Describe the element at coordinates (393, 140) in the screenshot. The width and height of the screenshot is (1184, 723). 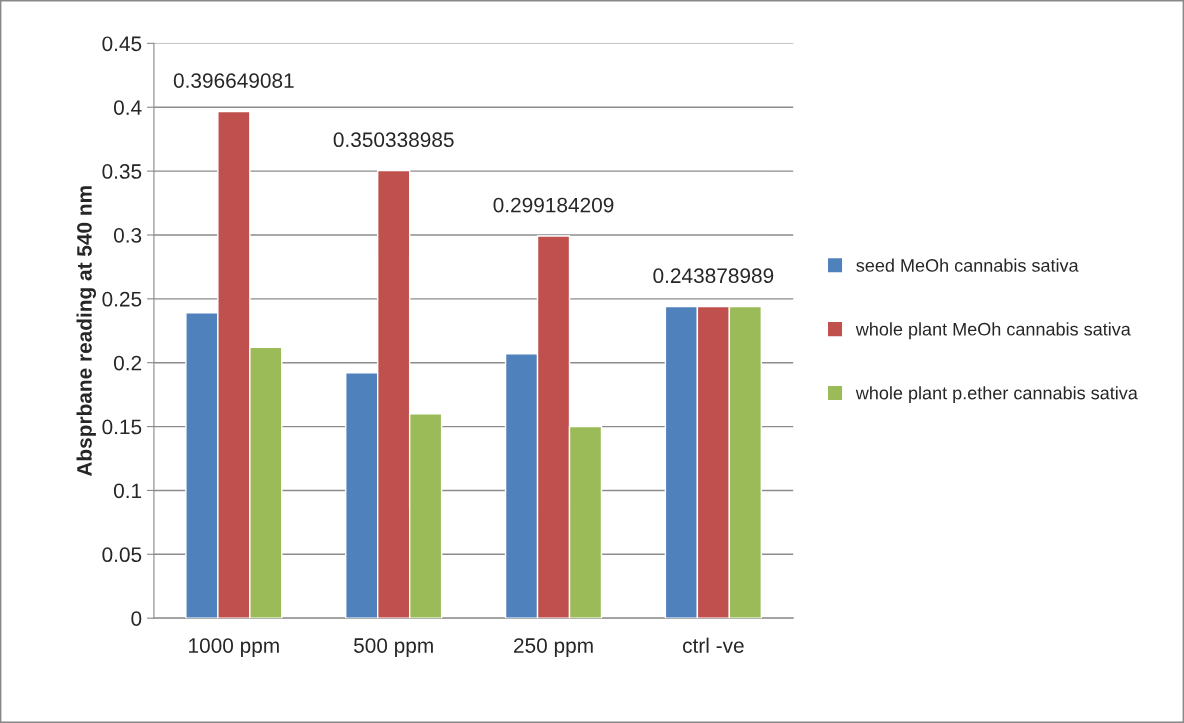
I see `data-label: 0.350338985` at that location.